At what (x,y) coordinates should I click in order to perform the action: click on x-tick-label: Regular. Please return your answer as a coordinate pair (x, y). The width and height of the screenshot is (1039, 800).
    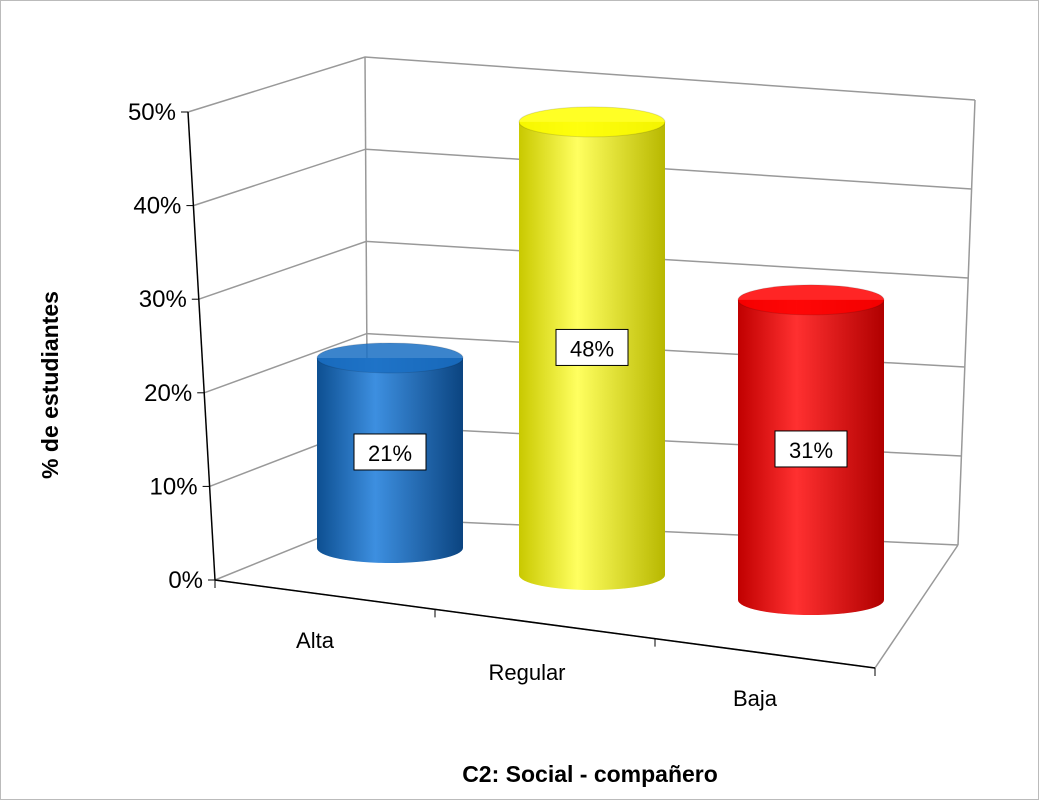
    Looking at the image, I should click on (526, 672).